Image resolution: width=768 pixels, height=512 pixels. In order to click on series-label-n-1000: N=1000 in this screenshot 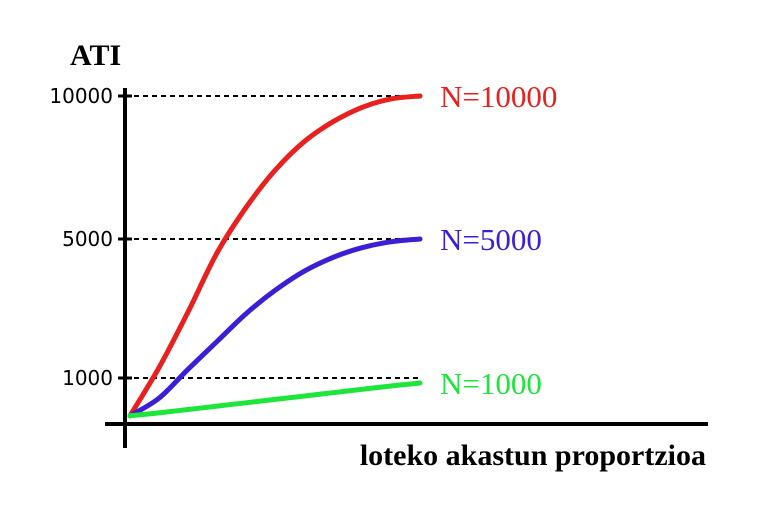, I will do `click(491, 383)`.